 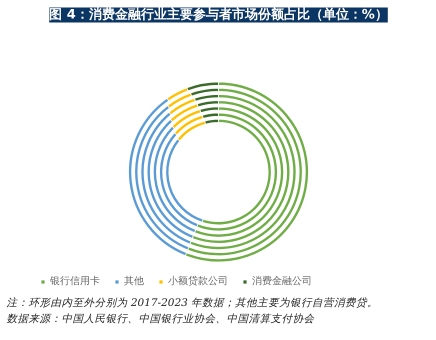 I want to click on source-note: 数据来源：中国人民银行、中国银行业协会、中国清算支付协会, so click(x=161, y=318).